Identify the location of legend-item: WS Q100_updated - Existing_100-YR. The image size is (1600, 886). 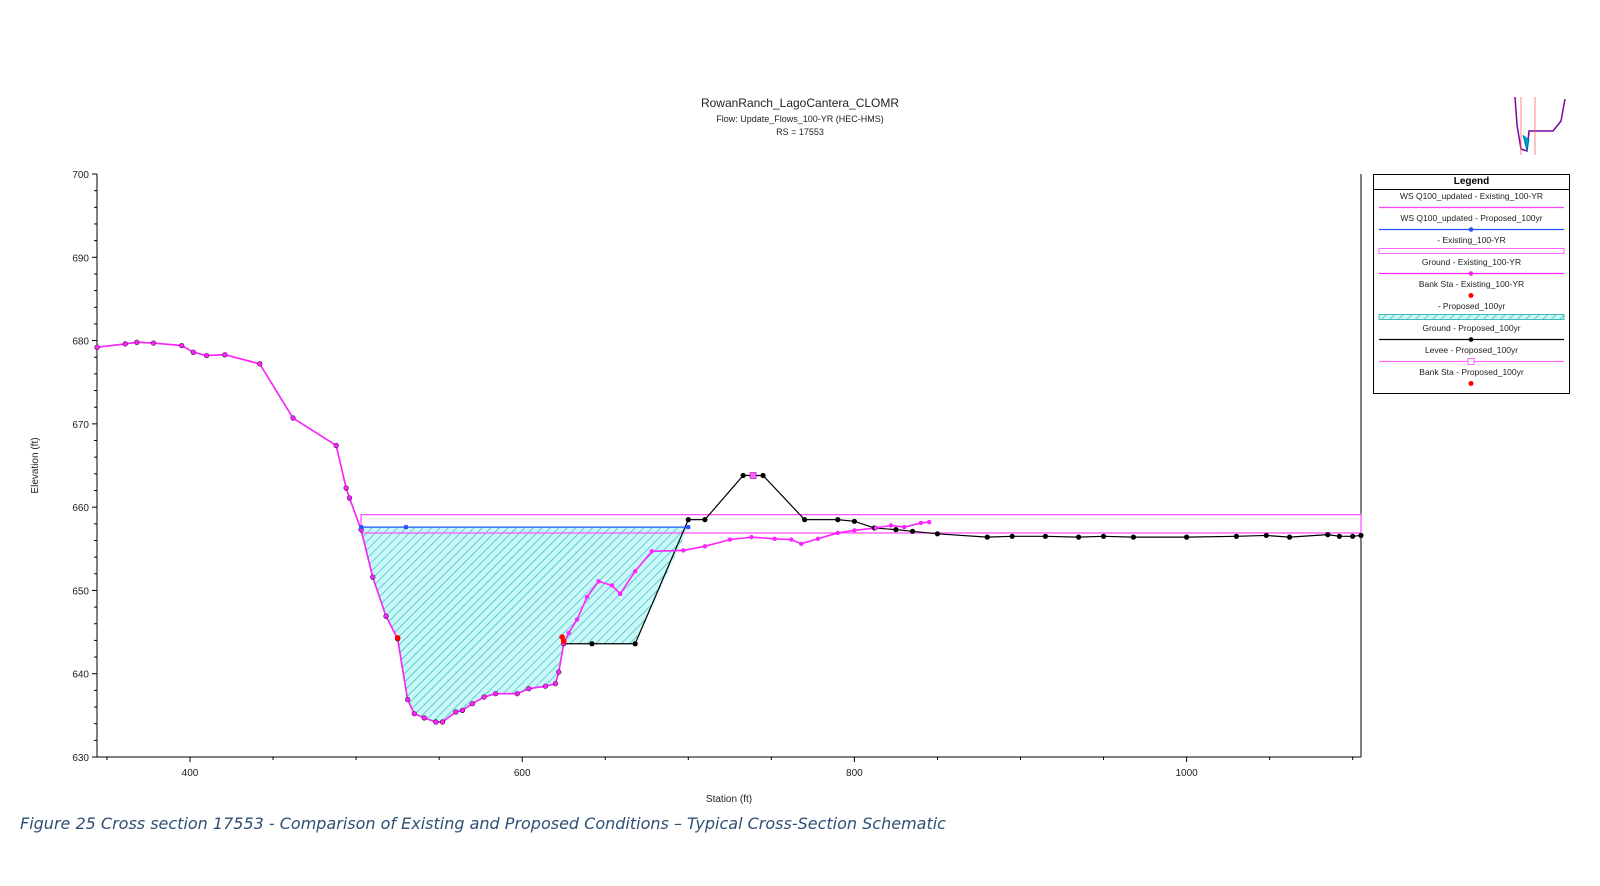
(1471, 201).